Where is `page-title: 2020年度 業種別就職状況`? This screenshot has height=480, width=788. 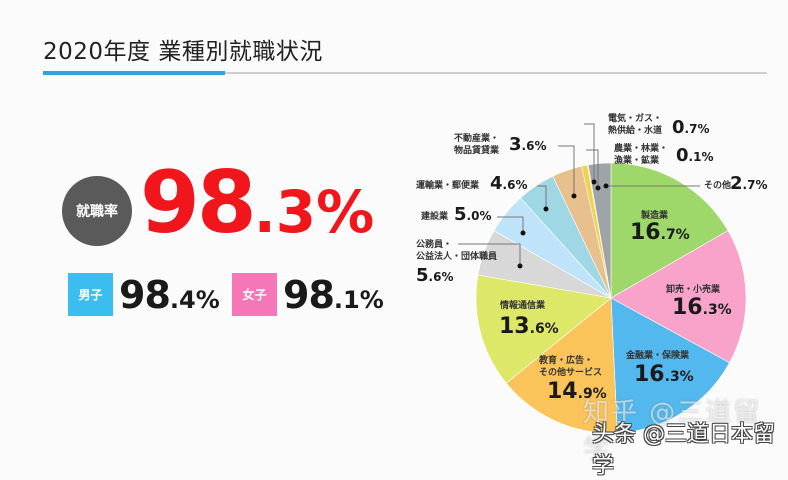 page-title: 2020年度 業種別就職状況 is located at coordinates (183, 52).